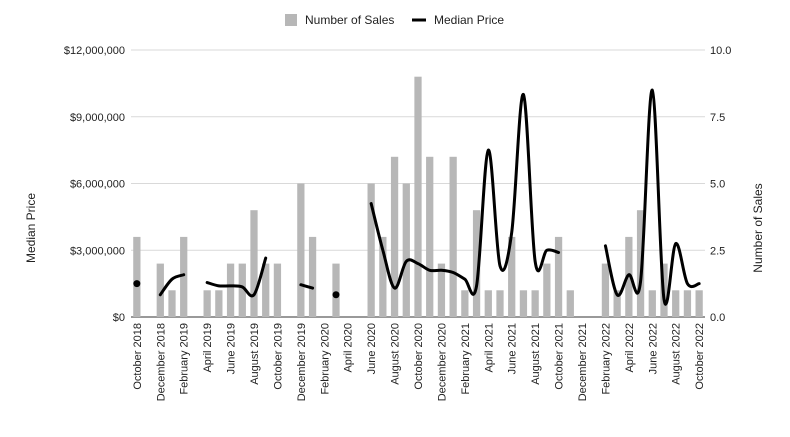  What do you see at coordinates (469, 20) in the screenshot?
I see `legend-label-median-price: Median Price` at bounding box center [469, 20].